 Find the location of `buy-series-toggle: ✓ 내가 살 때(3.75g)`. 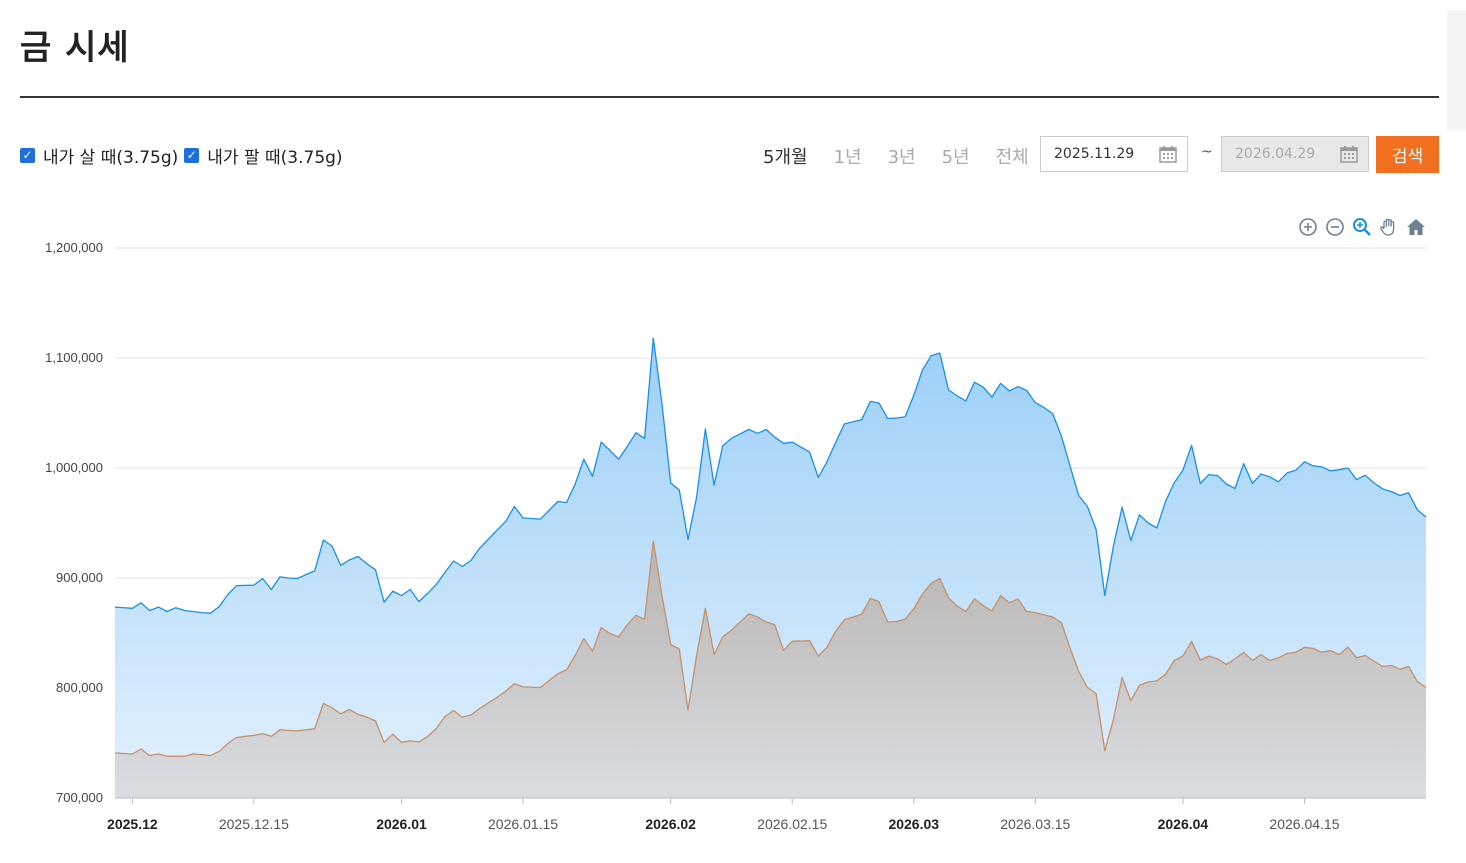

buy-series-toggle: ✓ 내가 살 때(3.75g) is located at coordinates (99, 155).